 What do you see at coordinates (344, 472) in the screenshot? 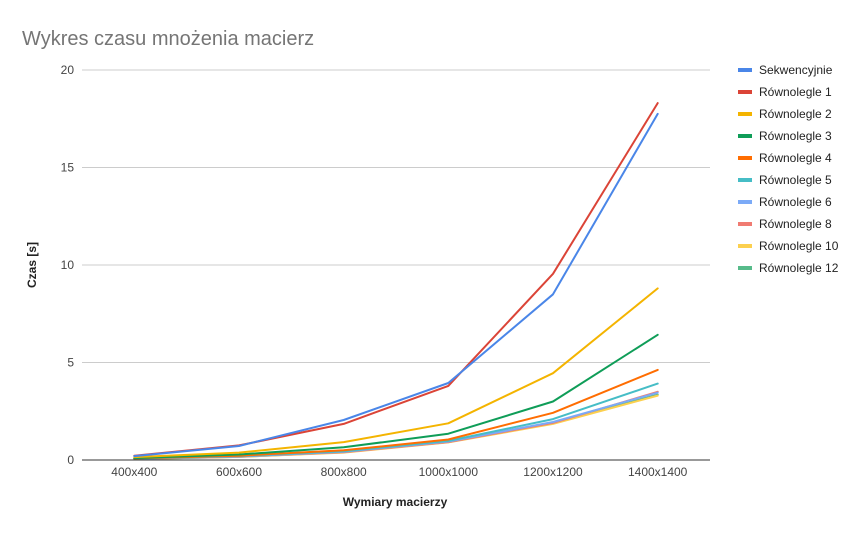
I see `x-tick-label: 800x800` at bounding box center [344, 472].